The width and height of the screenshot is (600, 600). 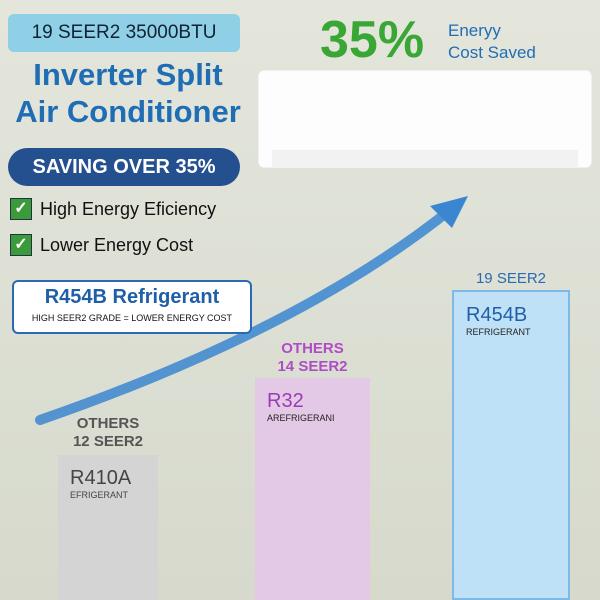 What do you see at coordinates (101, 478) in the screenshot?
I see `column-name: R410A` at bounding box center [101, 478].